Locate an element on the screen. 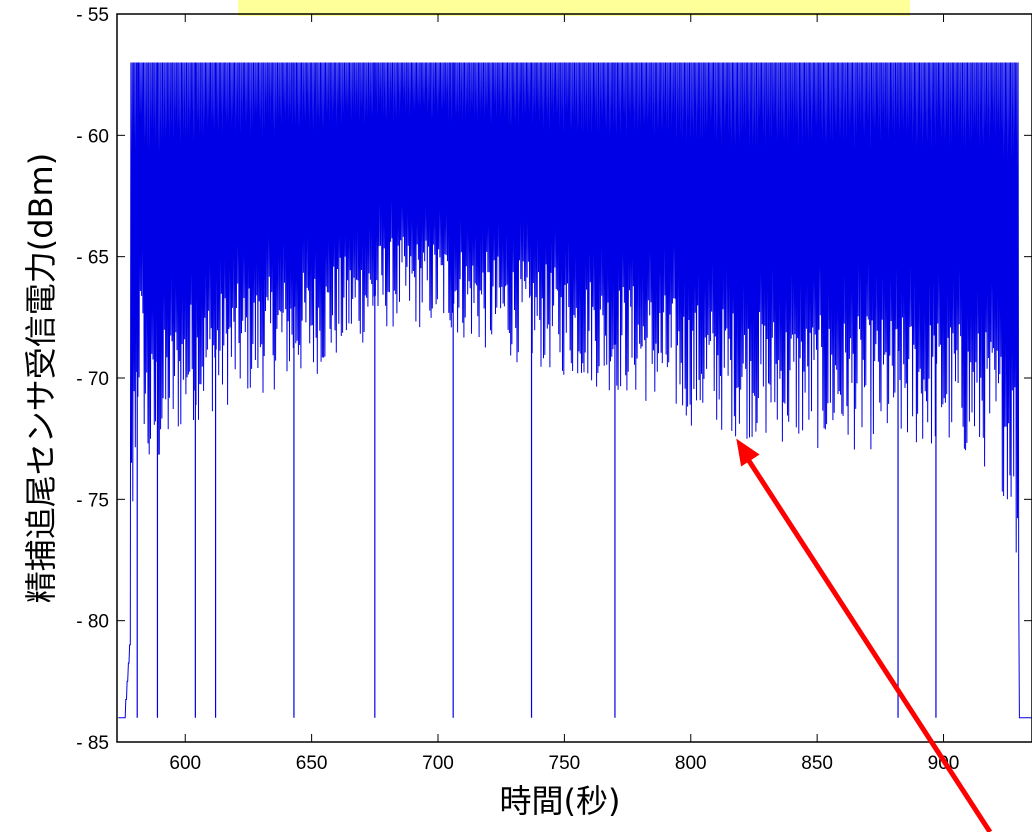 The width and height of the screenshot is (1032, 832). x-tick-label: 800 is located at coordinates (691, 763).